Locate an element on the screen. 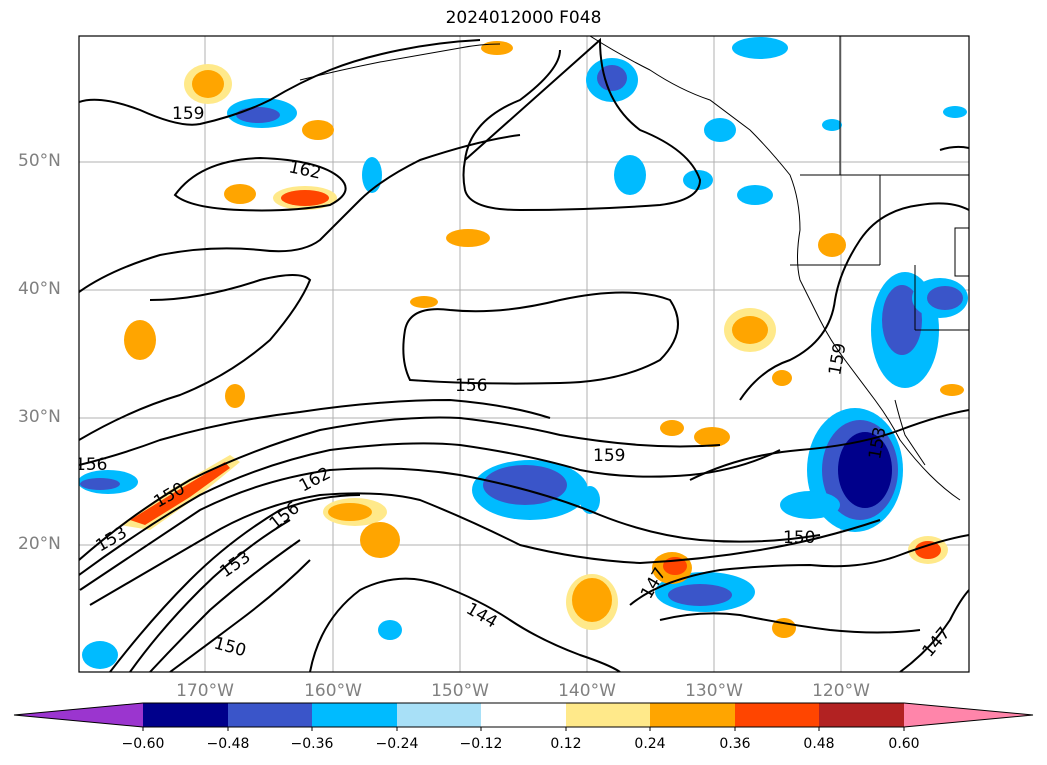  lat-label-40n: 40°N is located at coordinates (39, 289).